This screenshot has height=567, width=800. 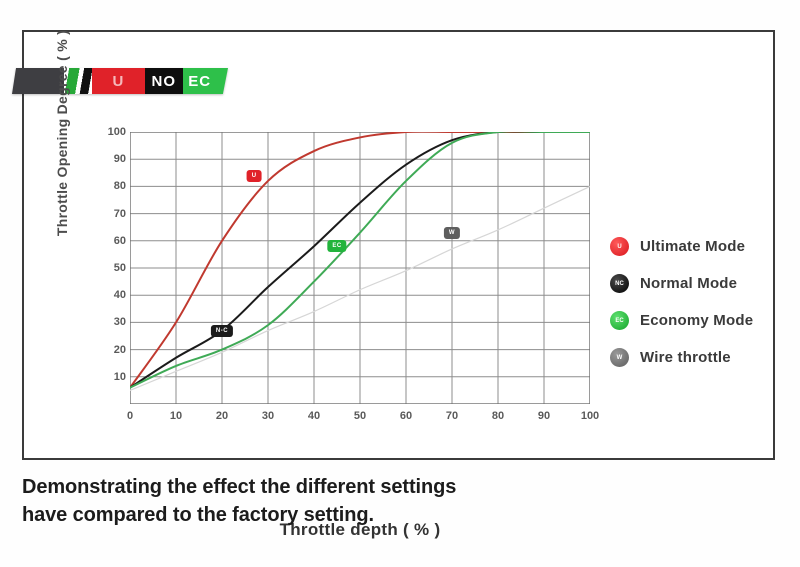 What do you see at coordinates (106, 265) in the screenshot?
I see `y-axis-ticks: 10 20 30 40 50 60 70 80 90 100` at bounding box center [106, 265].